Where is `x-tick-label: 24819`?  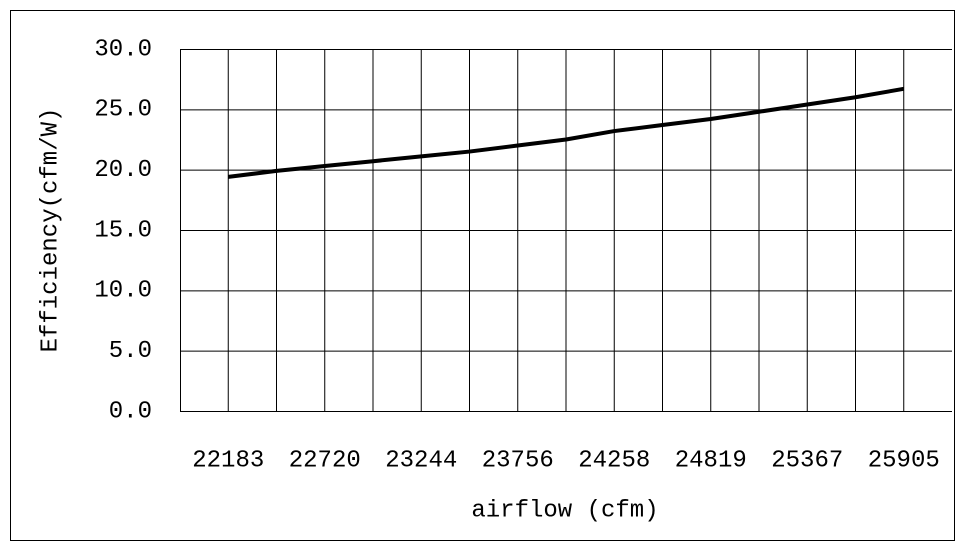
x-tick-label: 24819 is located at coordinates (711, 460).